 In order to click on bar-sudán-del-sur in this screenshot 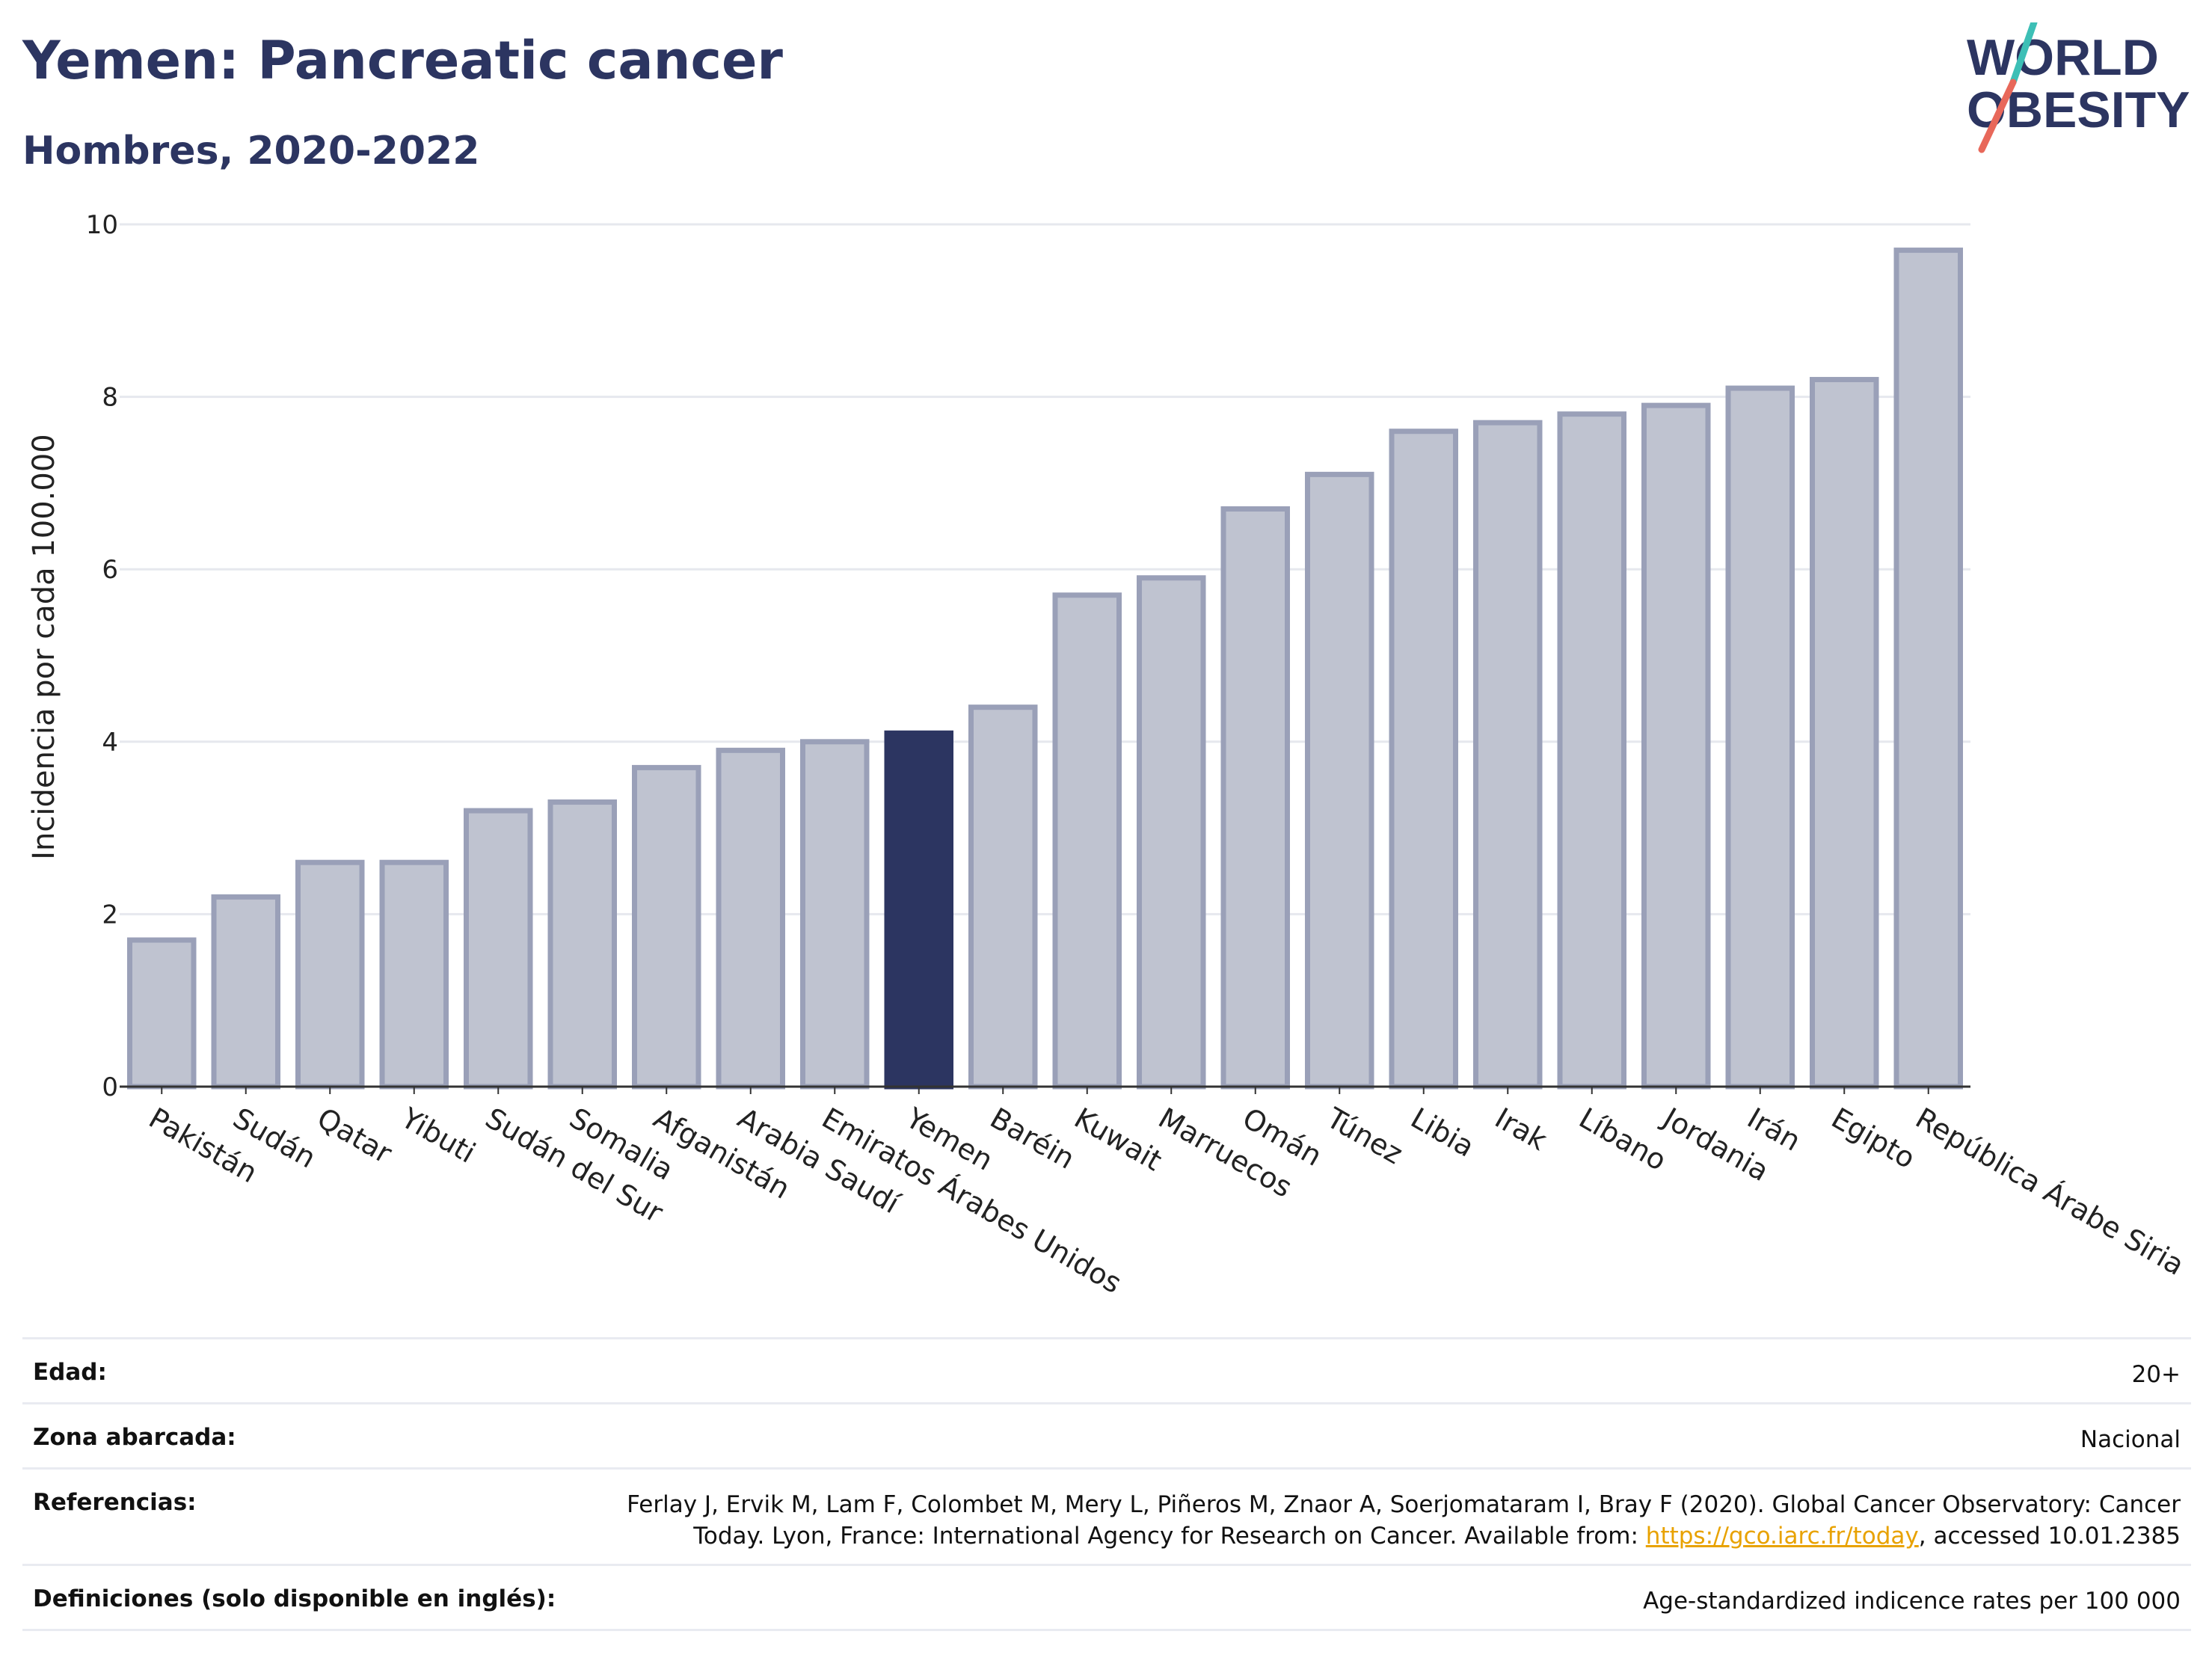, I will do `click(498, 949)`.